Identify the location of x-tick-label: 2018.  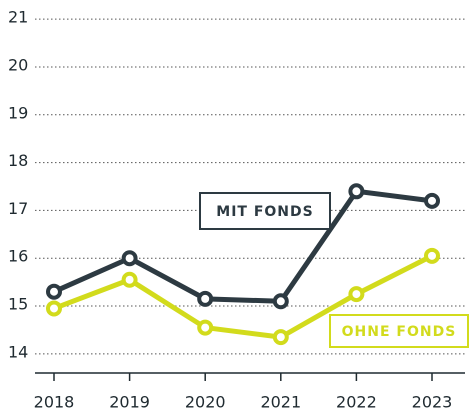
(54, 402).